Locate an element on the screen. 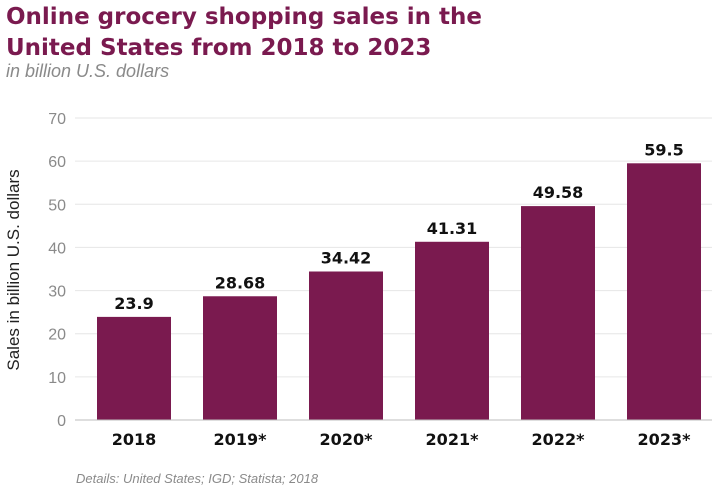 The image size is (712, 503). y-tick-label: 70 is located at coordinates (57, 119).